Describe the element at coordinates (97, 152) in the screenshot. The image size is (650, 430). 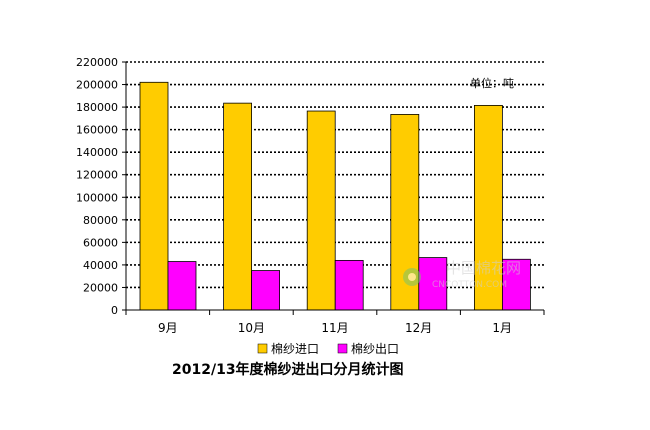
I see `y-tick-label: 140000` at that location.